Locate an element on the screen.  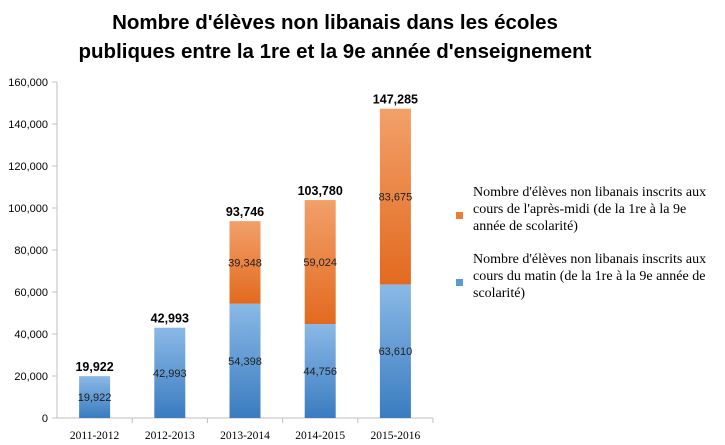
legend-swatch-afternoon is located at coordinates (459, 215).